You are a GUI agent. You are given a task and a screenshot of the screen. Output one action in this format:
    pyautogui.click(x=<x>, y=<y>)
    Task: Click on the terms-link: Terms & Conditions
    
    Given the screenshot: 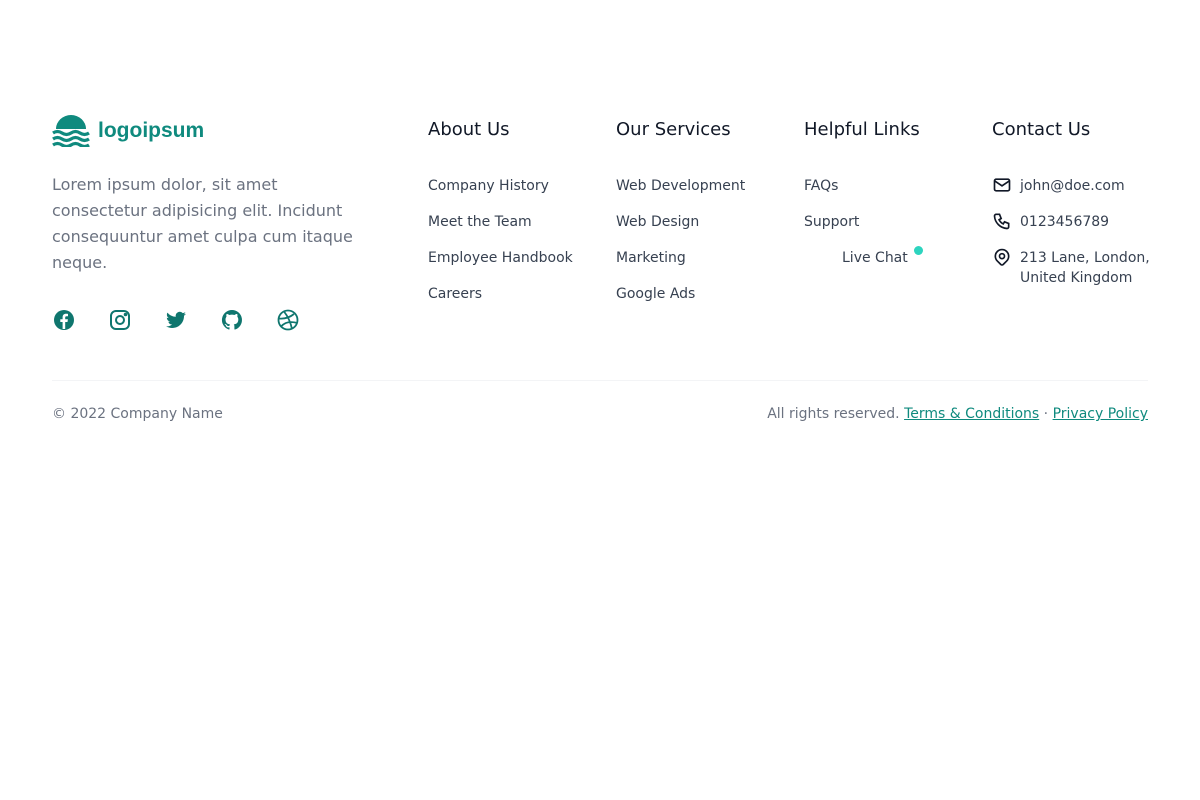 What is the action you would take?
    pyautogui.click(x=972, y=414)
    